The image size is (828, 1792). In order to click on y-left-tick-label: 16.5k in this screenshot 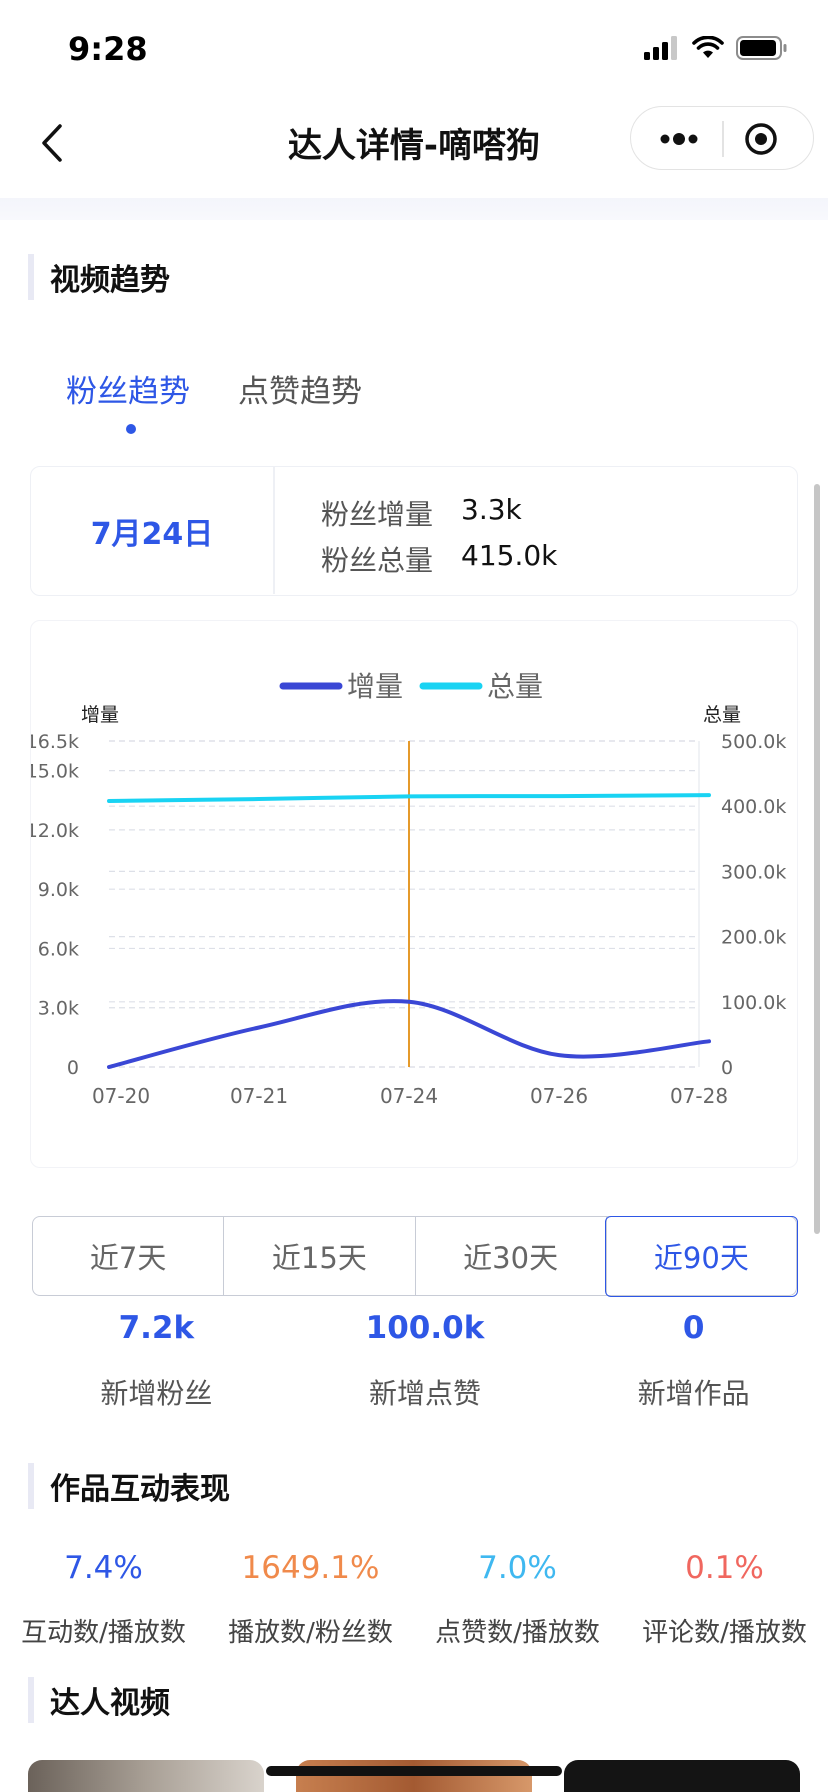, I will do `click(55, 742)`.